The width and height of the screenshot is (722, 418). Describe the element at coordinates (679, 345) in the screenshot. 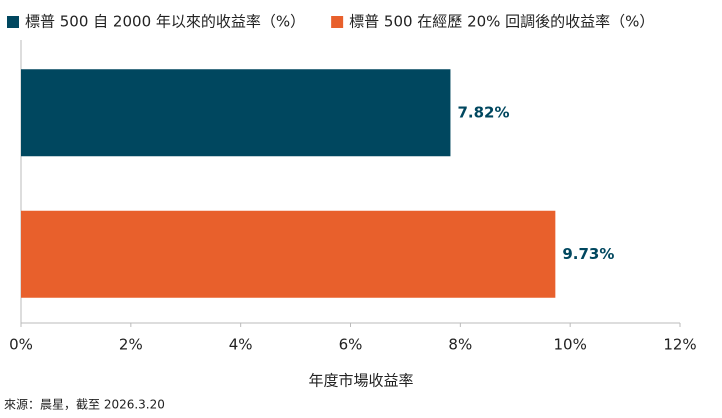

I see `x-tick-label: 12%` at that location.